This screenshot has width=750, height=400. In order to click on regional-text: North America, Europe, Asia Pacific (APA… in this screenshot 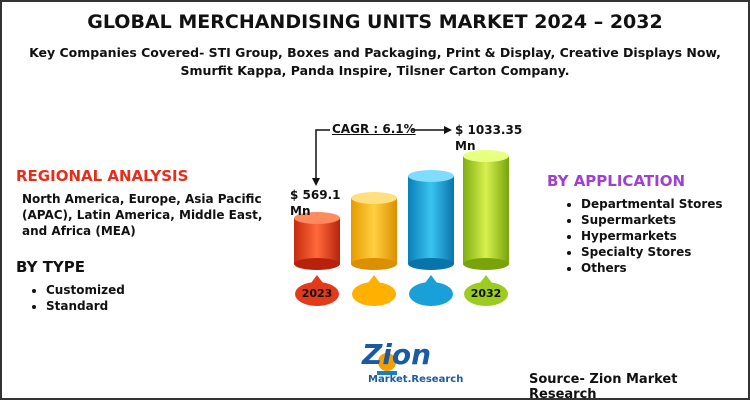, I will do `click(142, 215)`.